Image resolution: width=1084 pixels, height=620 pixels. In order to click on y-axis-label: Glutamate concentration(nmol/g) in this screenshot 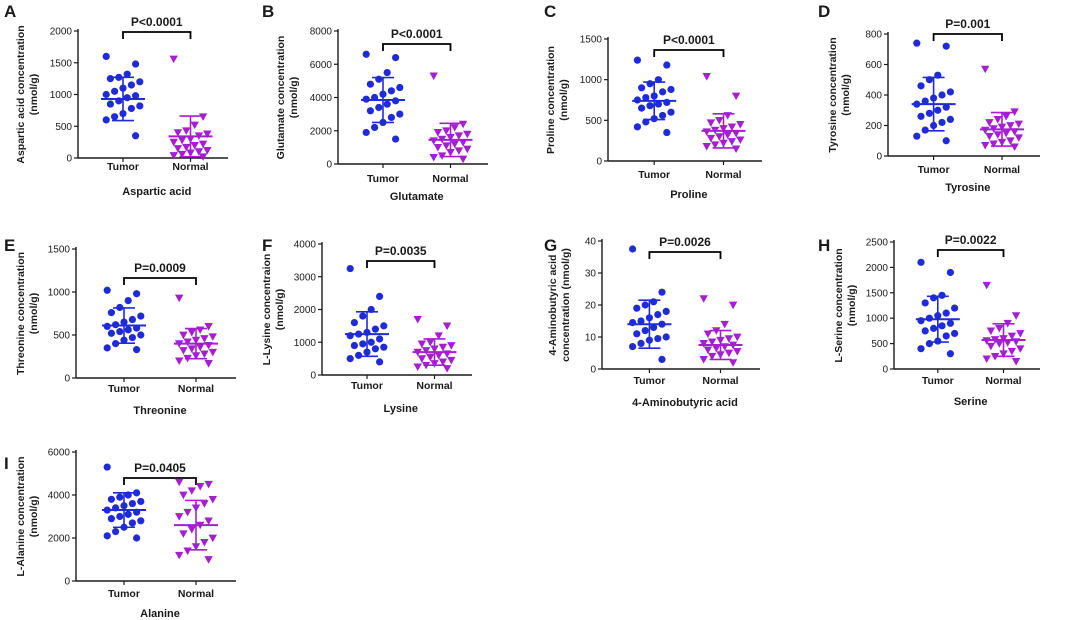, I will do `click(287, 98)`.